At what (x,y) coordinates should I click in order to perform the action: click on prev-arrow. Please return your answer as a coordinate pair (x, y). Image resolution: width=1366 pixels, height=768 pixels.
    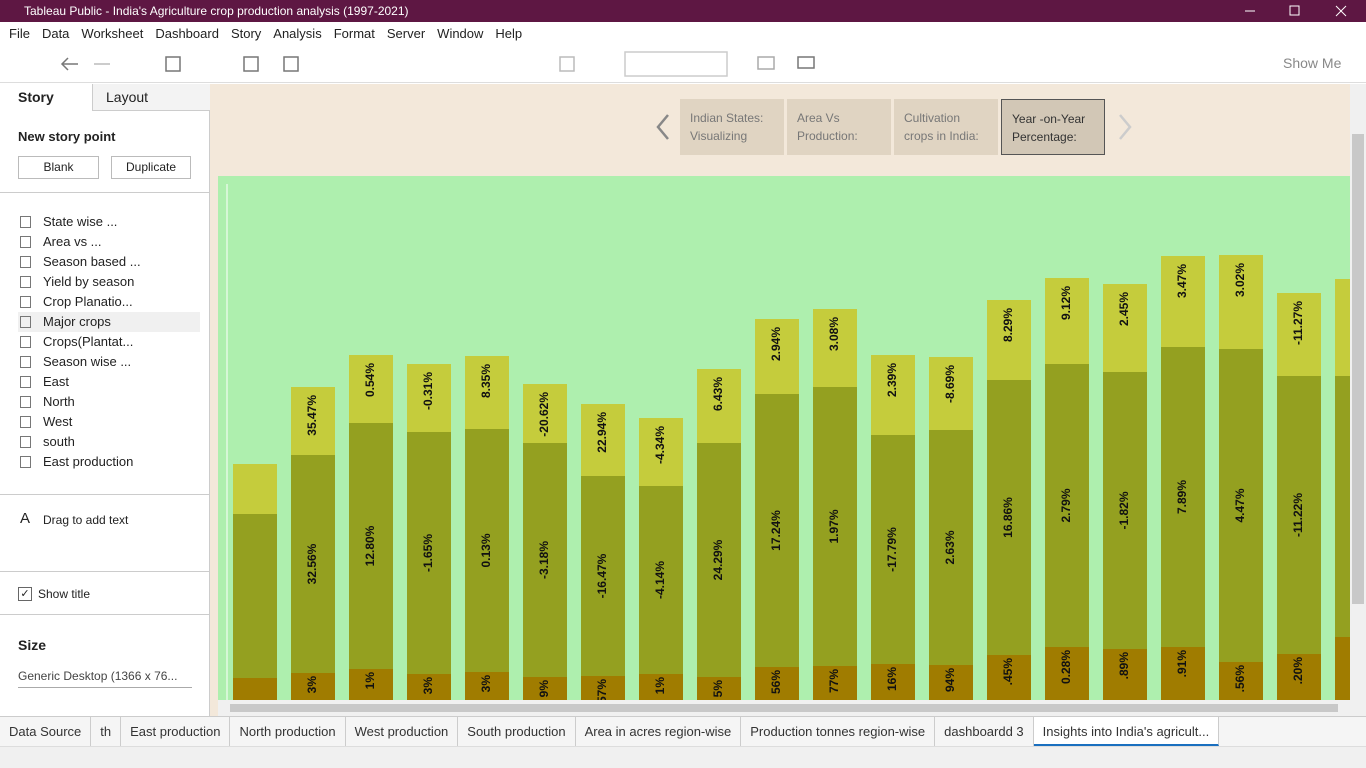
    Looking at the image, I should click on (665, 127).